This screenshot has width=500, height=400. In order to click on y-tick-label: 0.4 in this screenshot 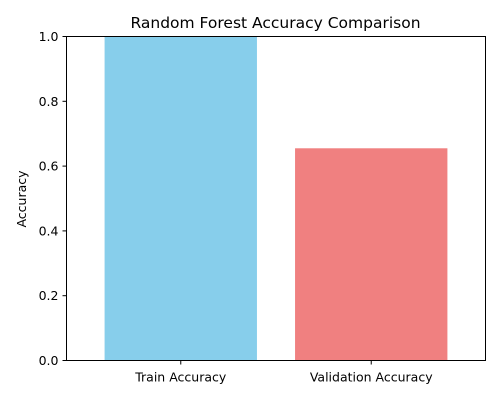, I will do `click(49, 230)`.